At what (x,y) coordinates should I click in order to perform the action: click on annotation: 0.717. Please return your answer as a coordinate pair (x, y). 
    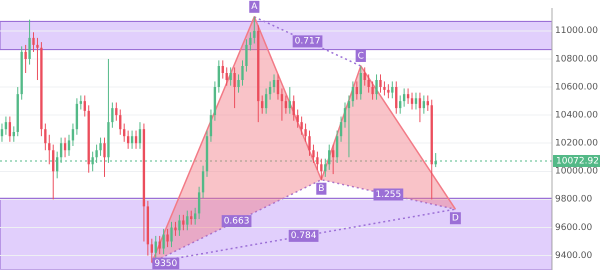
    Looking at the image, I should click on (307, 41).